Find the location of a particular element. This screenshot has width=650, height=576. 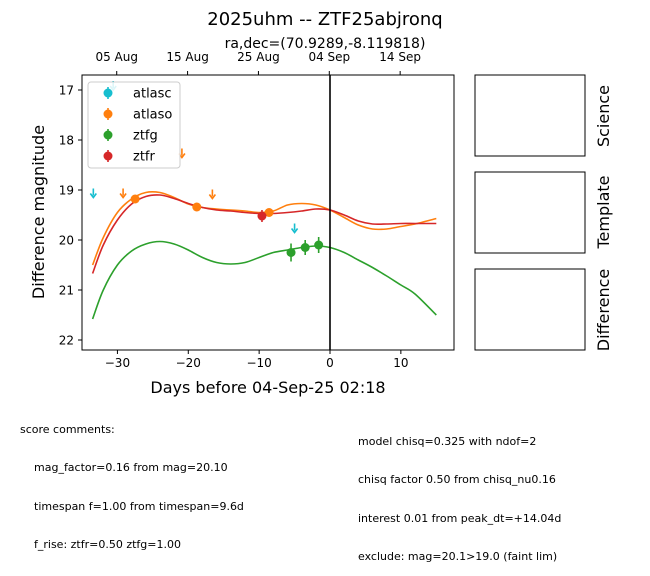

y-tick-label: 21 is located at coordinates (66, 291).